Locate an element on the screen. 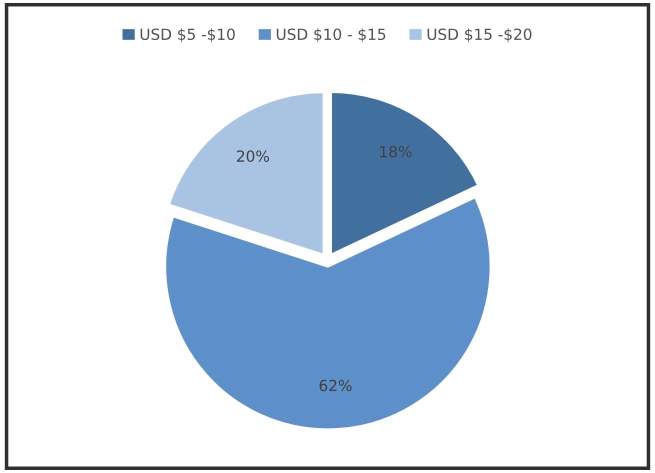 This screenshot has width=655, height=473. data-label: 20% is located at coordinates (253, 156).